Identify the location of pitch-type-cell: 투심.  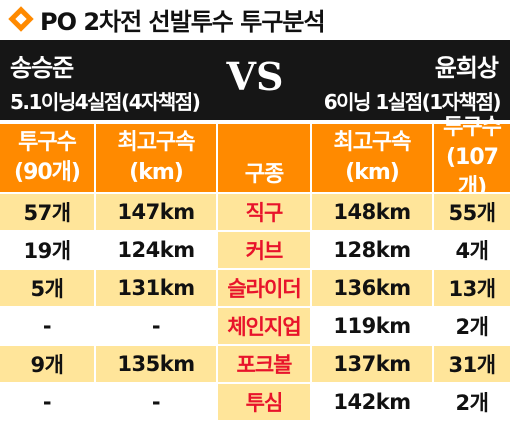
(264, 402).